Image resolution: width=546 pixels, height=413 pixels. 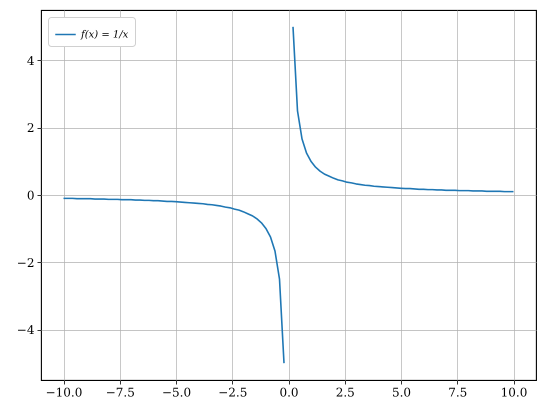 I want to click on y-tick-label: 2, so click(x=30, y=128).